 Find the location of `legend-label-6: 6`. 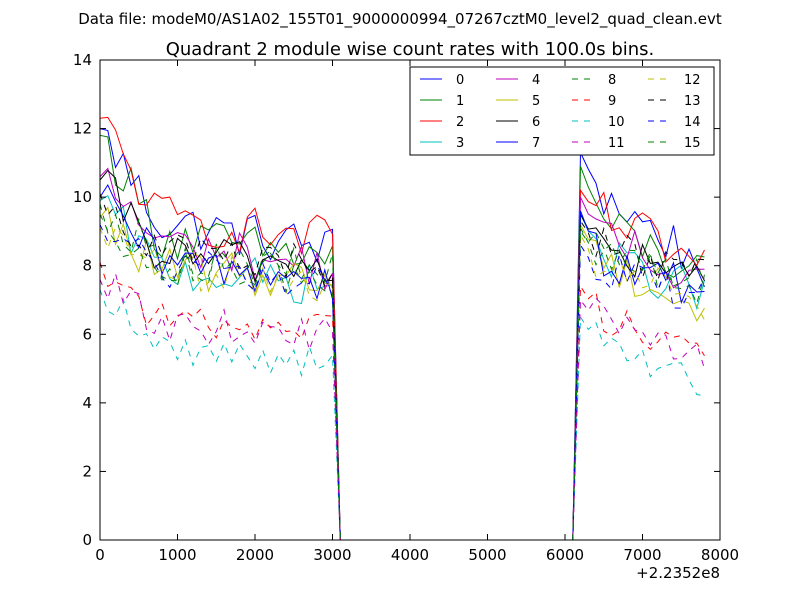

legend-label-6: 6 is located at coordinates (536, 122).